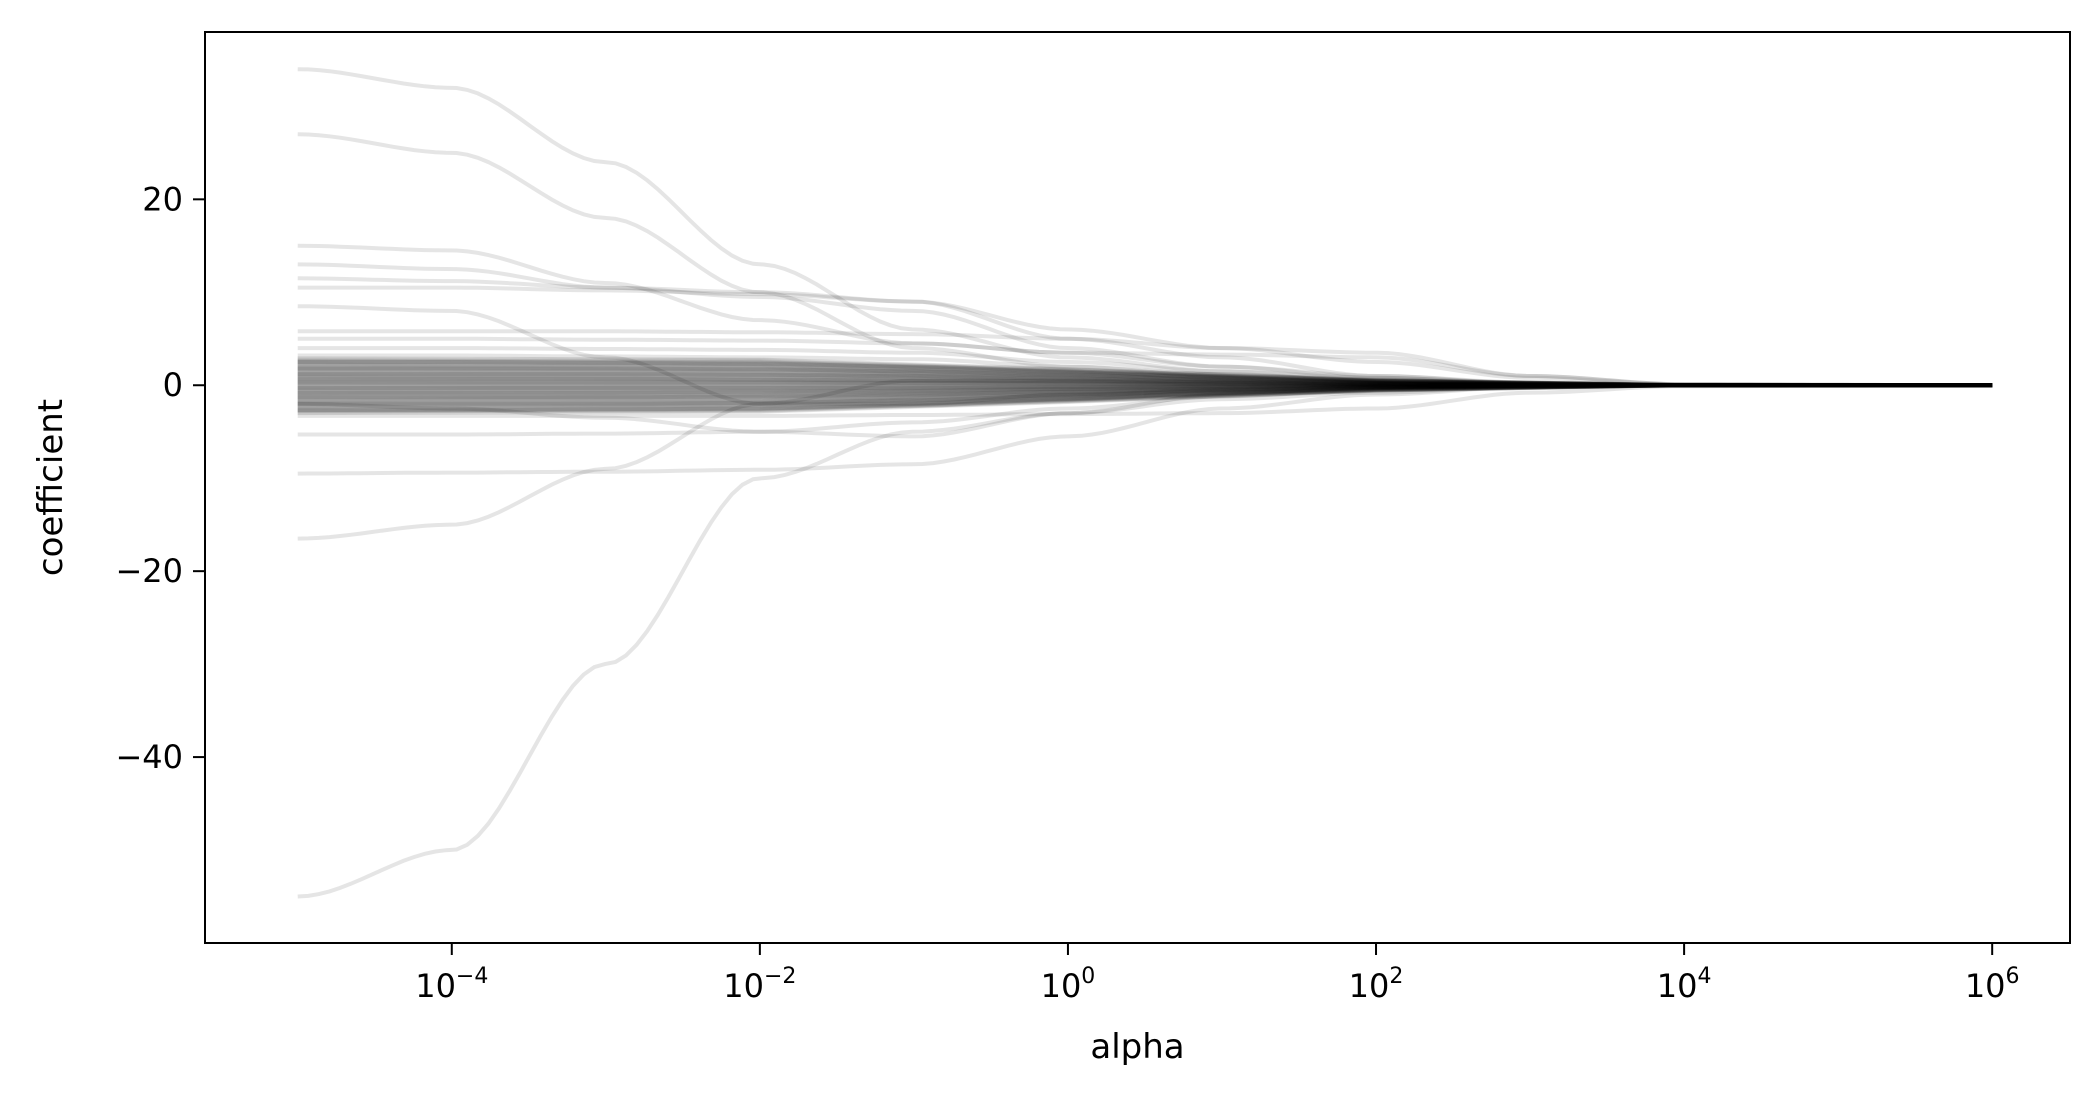  What do you see at coordinates (472, 976) in the screenshot?
I see `x-tick-exponent-1: −4` at bounding box center [472, 976].